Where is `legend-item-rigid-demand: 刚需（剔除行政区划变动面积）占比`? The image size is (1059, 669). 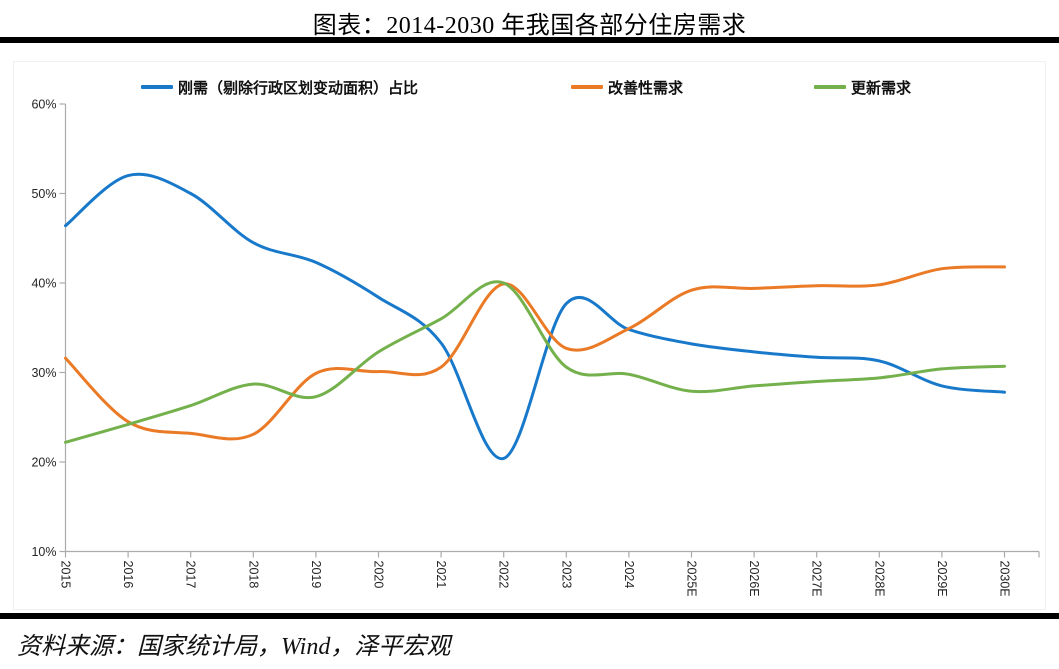
legend-item-rigid-demand: 刚需（剔除行政区划变动面积）占比 is located at coordinates (280, 87).